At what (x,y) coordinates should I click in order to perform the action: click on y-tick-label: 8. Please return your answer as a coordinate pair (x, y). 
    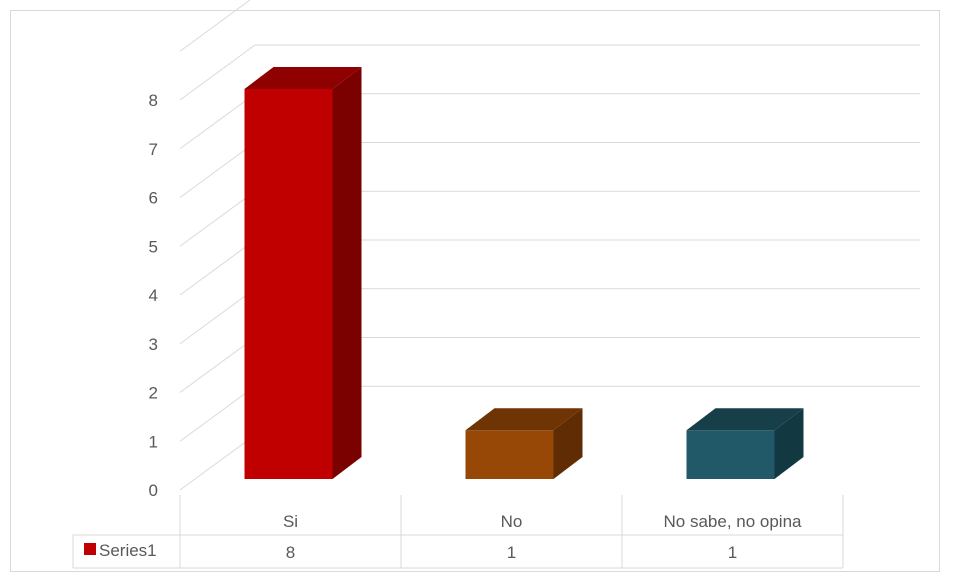
    Looking at the image, I should click on (153, 100).